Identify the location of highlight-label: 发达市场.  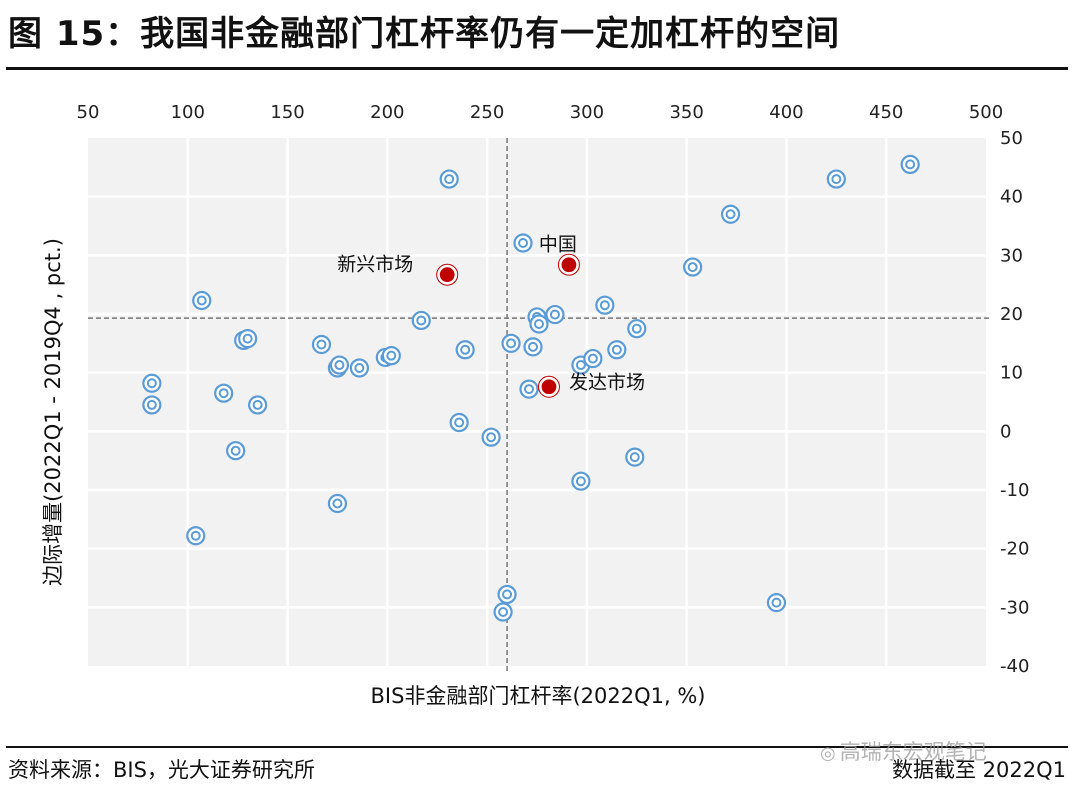
(607, 383).